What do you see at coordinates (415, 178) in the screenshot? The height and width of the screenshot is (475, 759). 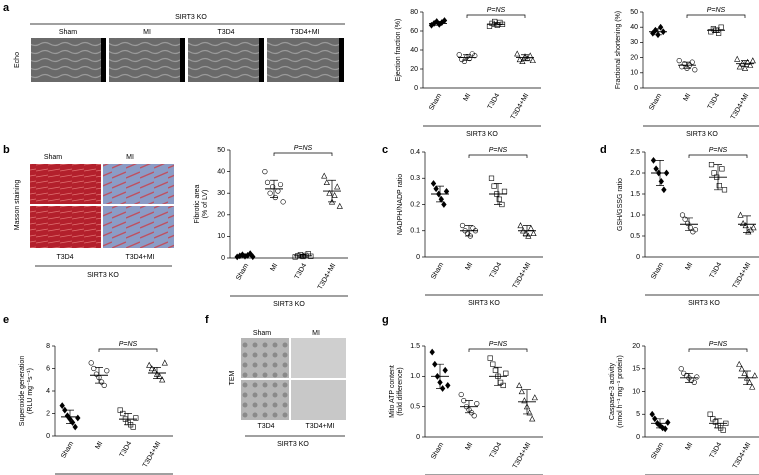 I see `y-tick-label: 0.3` at bounding box center [415, 178].